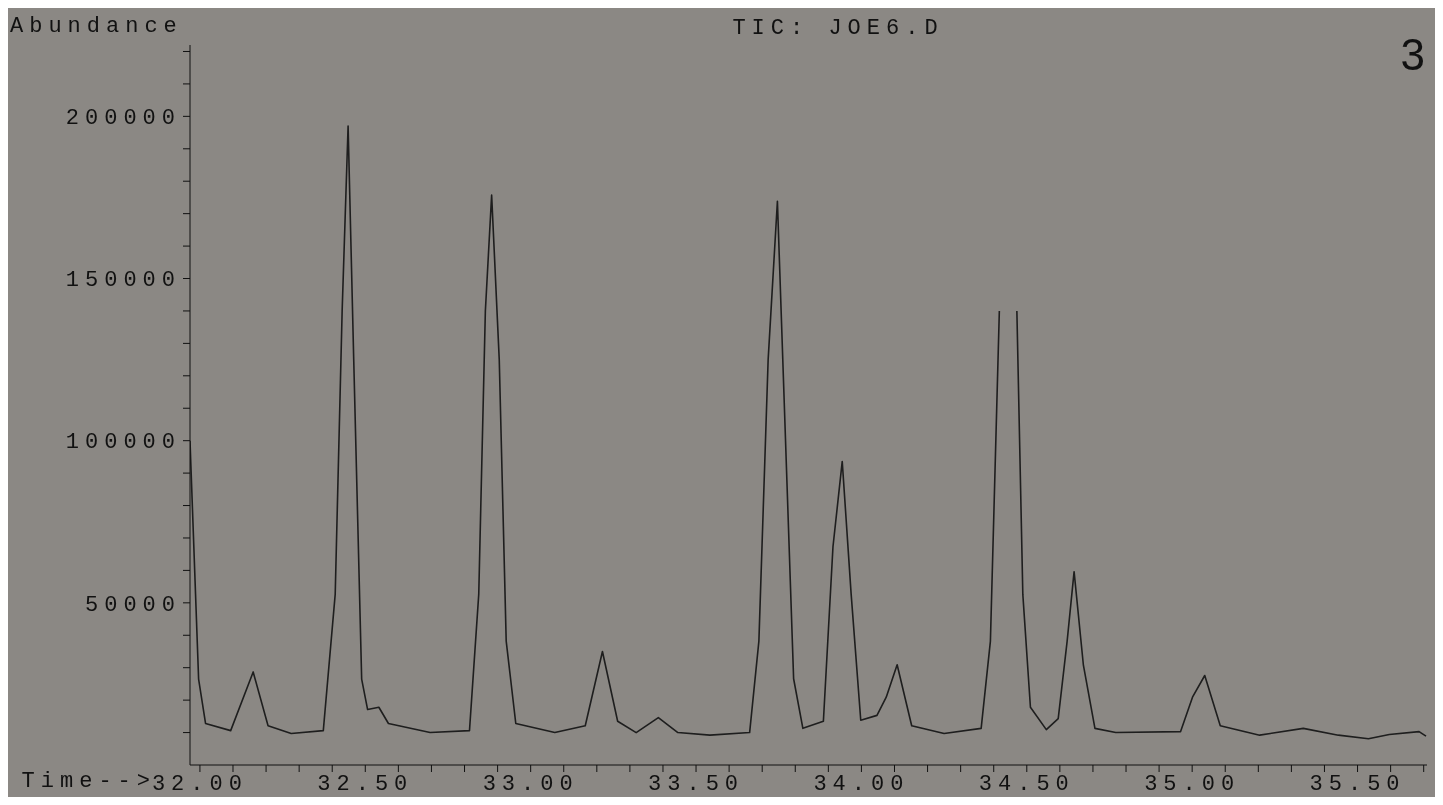  I want to click on chart-title: TIC: JOE6.D, so click(838, 28).